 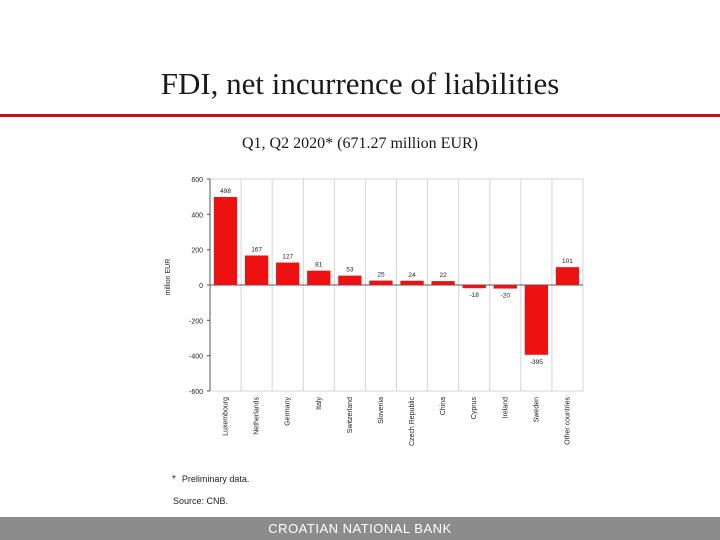 What do you see at coordinates (319, 403) in the screenshot?
I see `x-tick-label: Italy` at bounding box center [319, 403].